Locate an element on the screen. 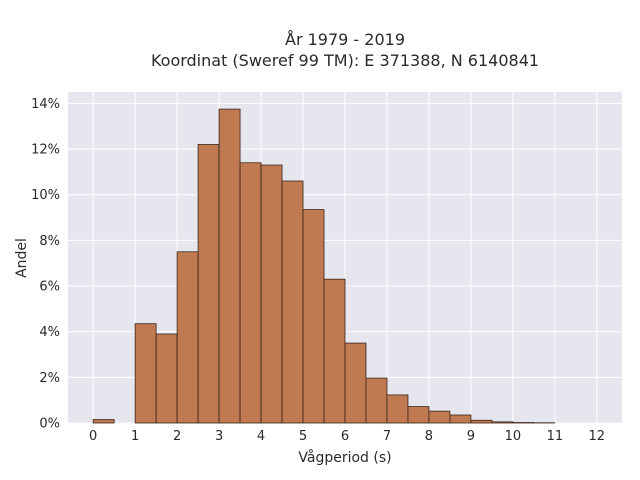 The height and width of the screenshot is (480, 640). x-tick-label: 11 is located at coordinates (555, 436).